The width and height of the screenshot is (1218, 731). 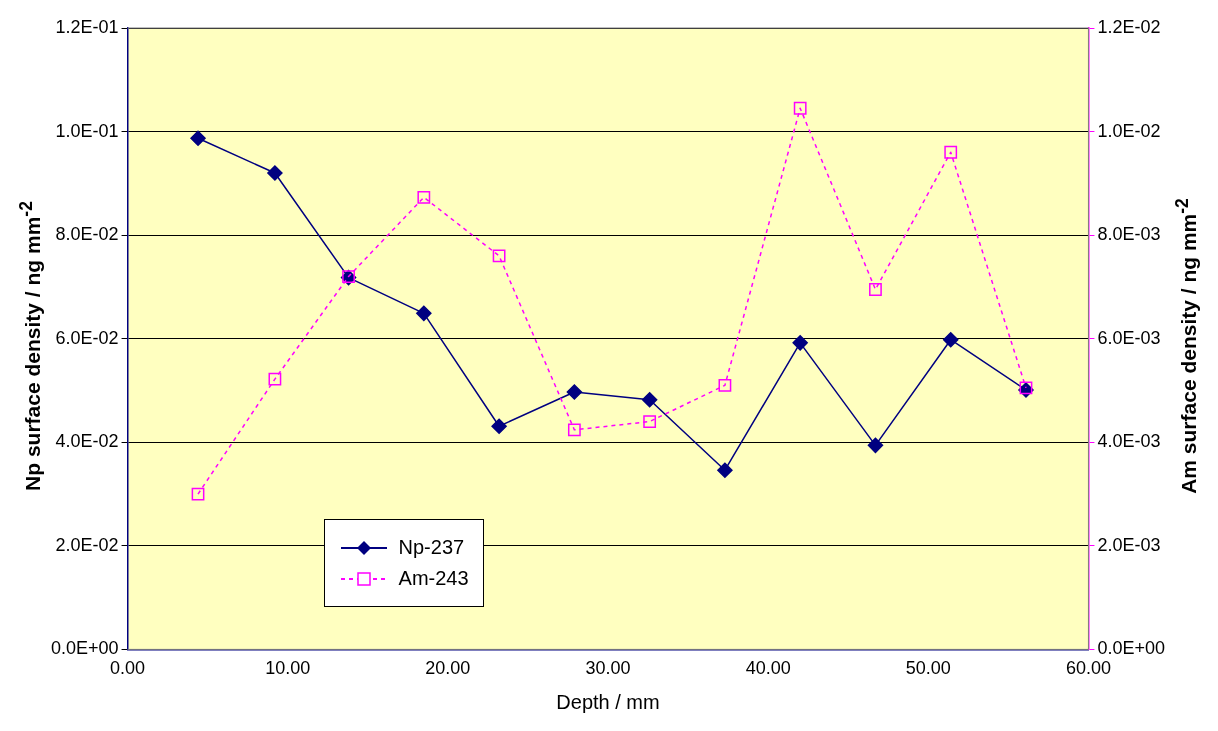 I want to click on y2-tick-label: 4.0E-03, so click(x=1129, y=441).